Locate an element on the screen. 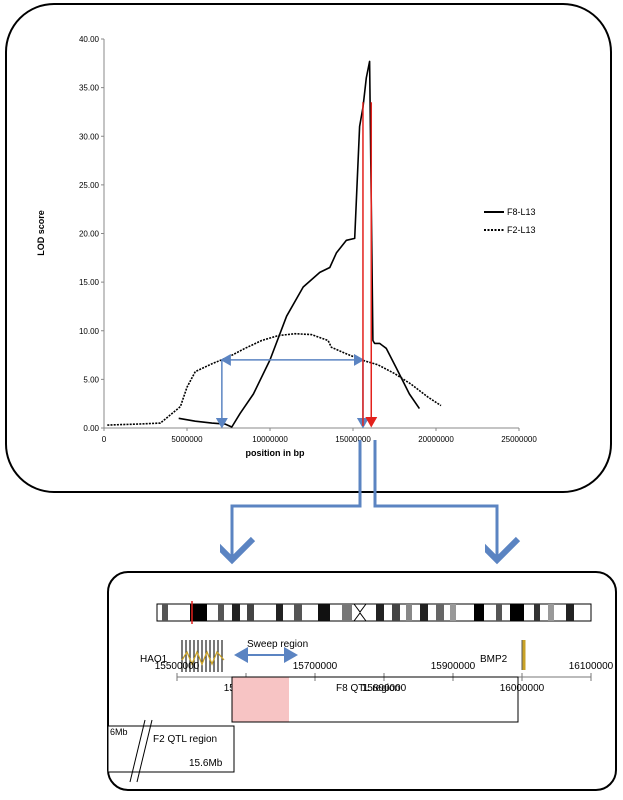 This screenshot has height=800, width=623. y-tick-label: 10.00 is located at coordinates (89, 331).